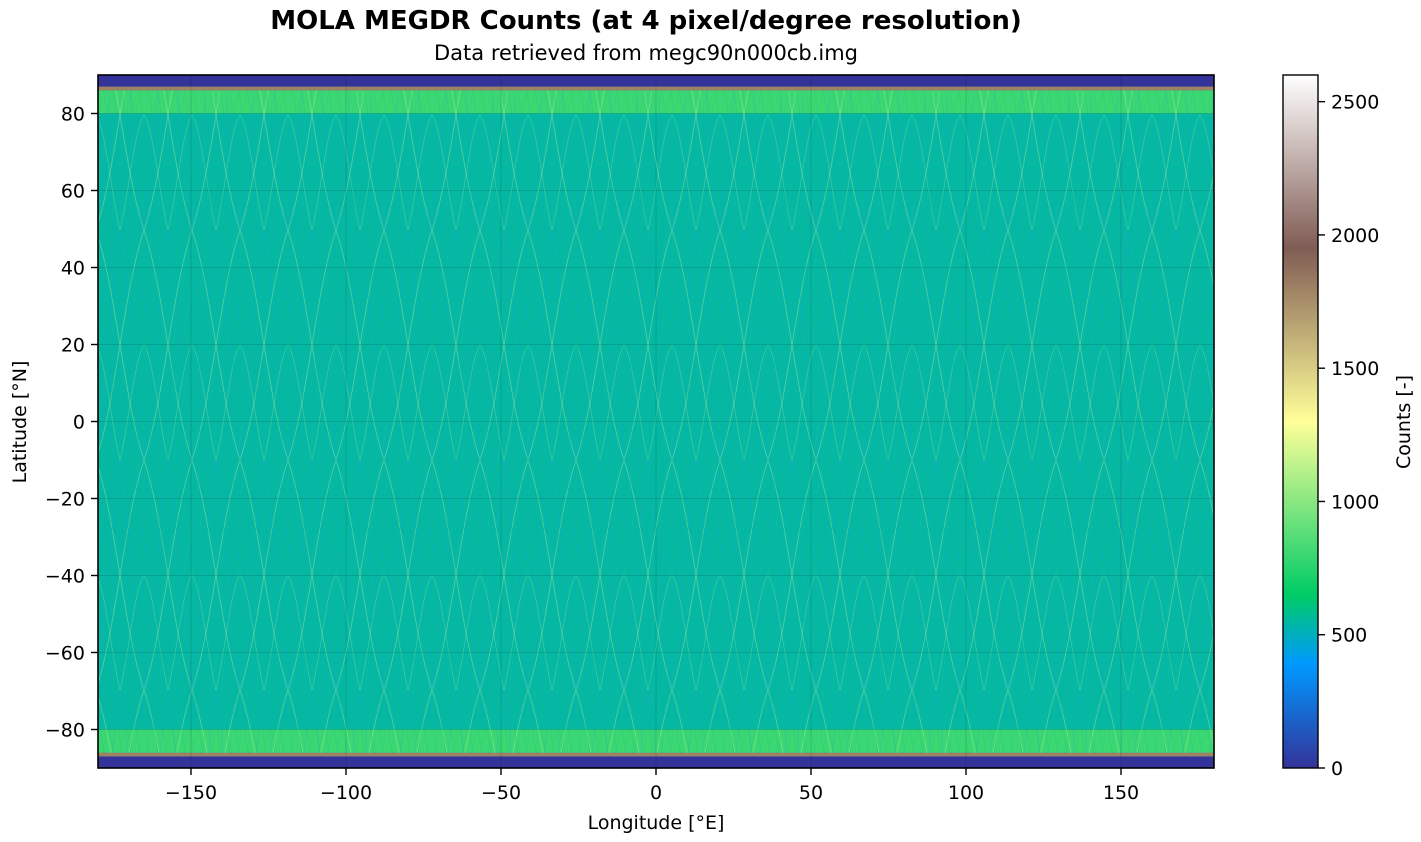 The image size is (1421, 842). Describe the element at coordinates (1355, 369) in the screenshot. I see `colorbar-tick-label: 1500` at that location.